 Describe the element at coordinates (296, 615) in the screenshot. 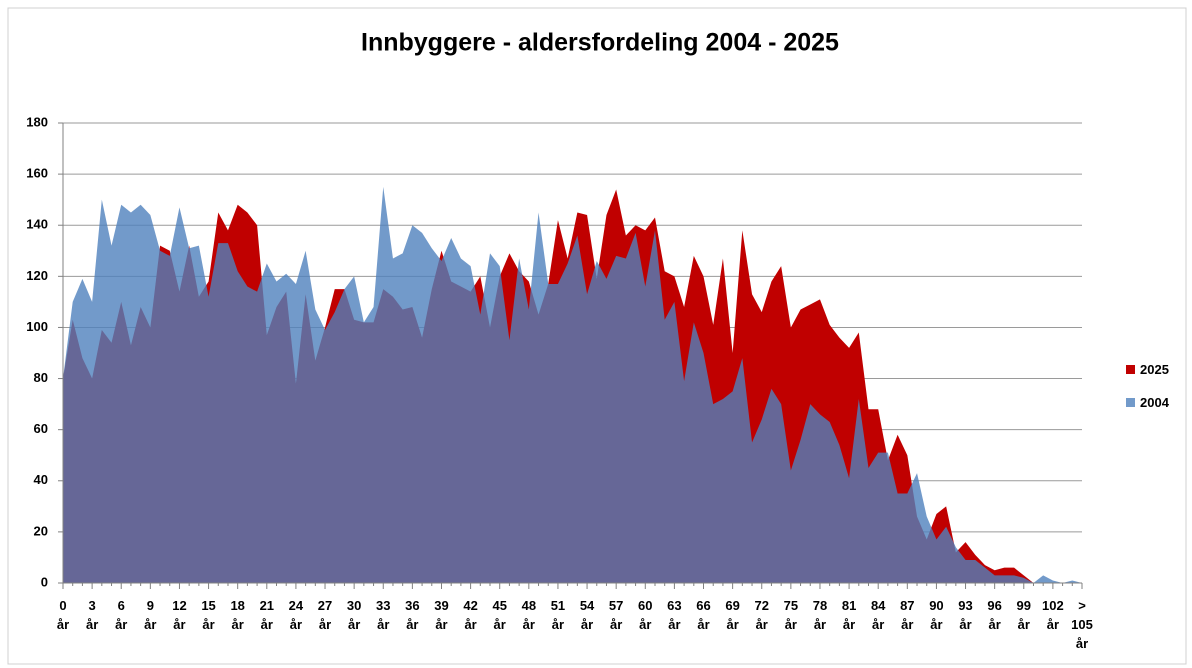

I see `x-tick-label: 24 år` at that location.